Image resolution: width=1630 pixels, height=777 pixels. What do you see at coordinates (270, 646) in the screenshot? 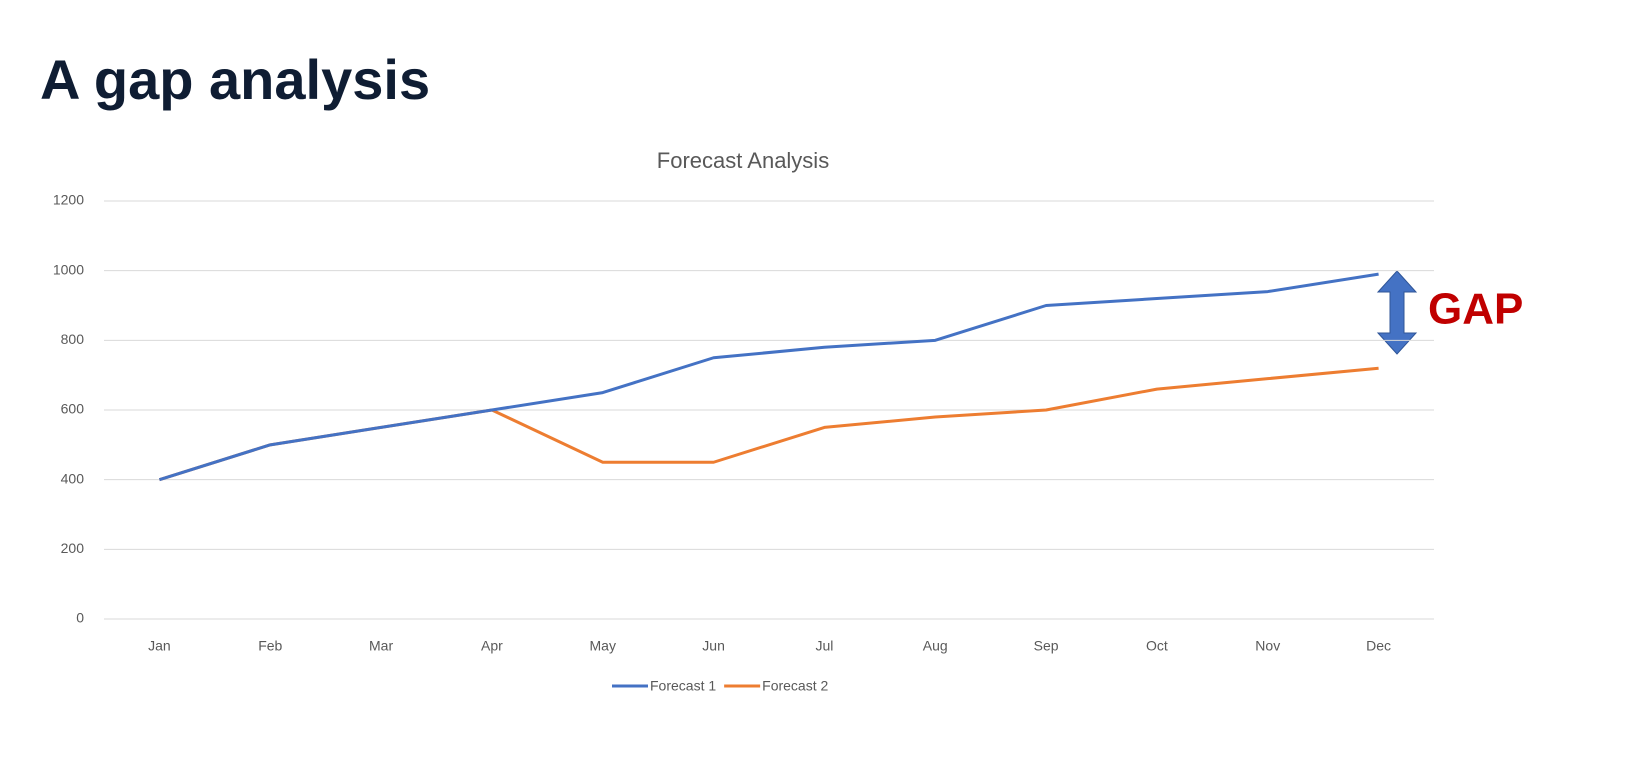
I see `x-tick-label: Feb` at bounding box center [270, 646].